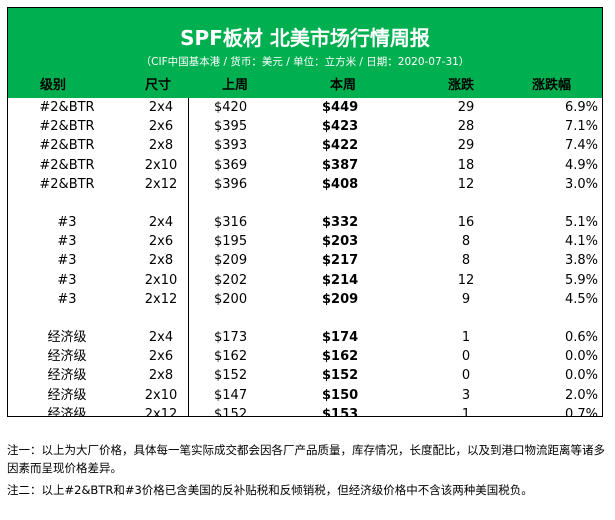 The width and height of the screenshot is (615, 520). Describe the element at coordinates (305, 241) in the screenshot. I see `table-row: #3 2x6 $195 $203 8 4.1%` at that location.